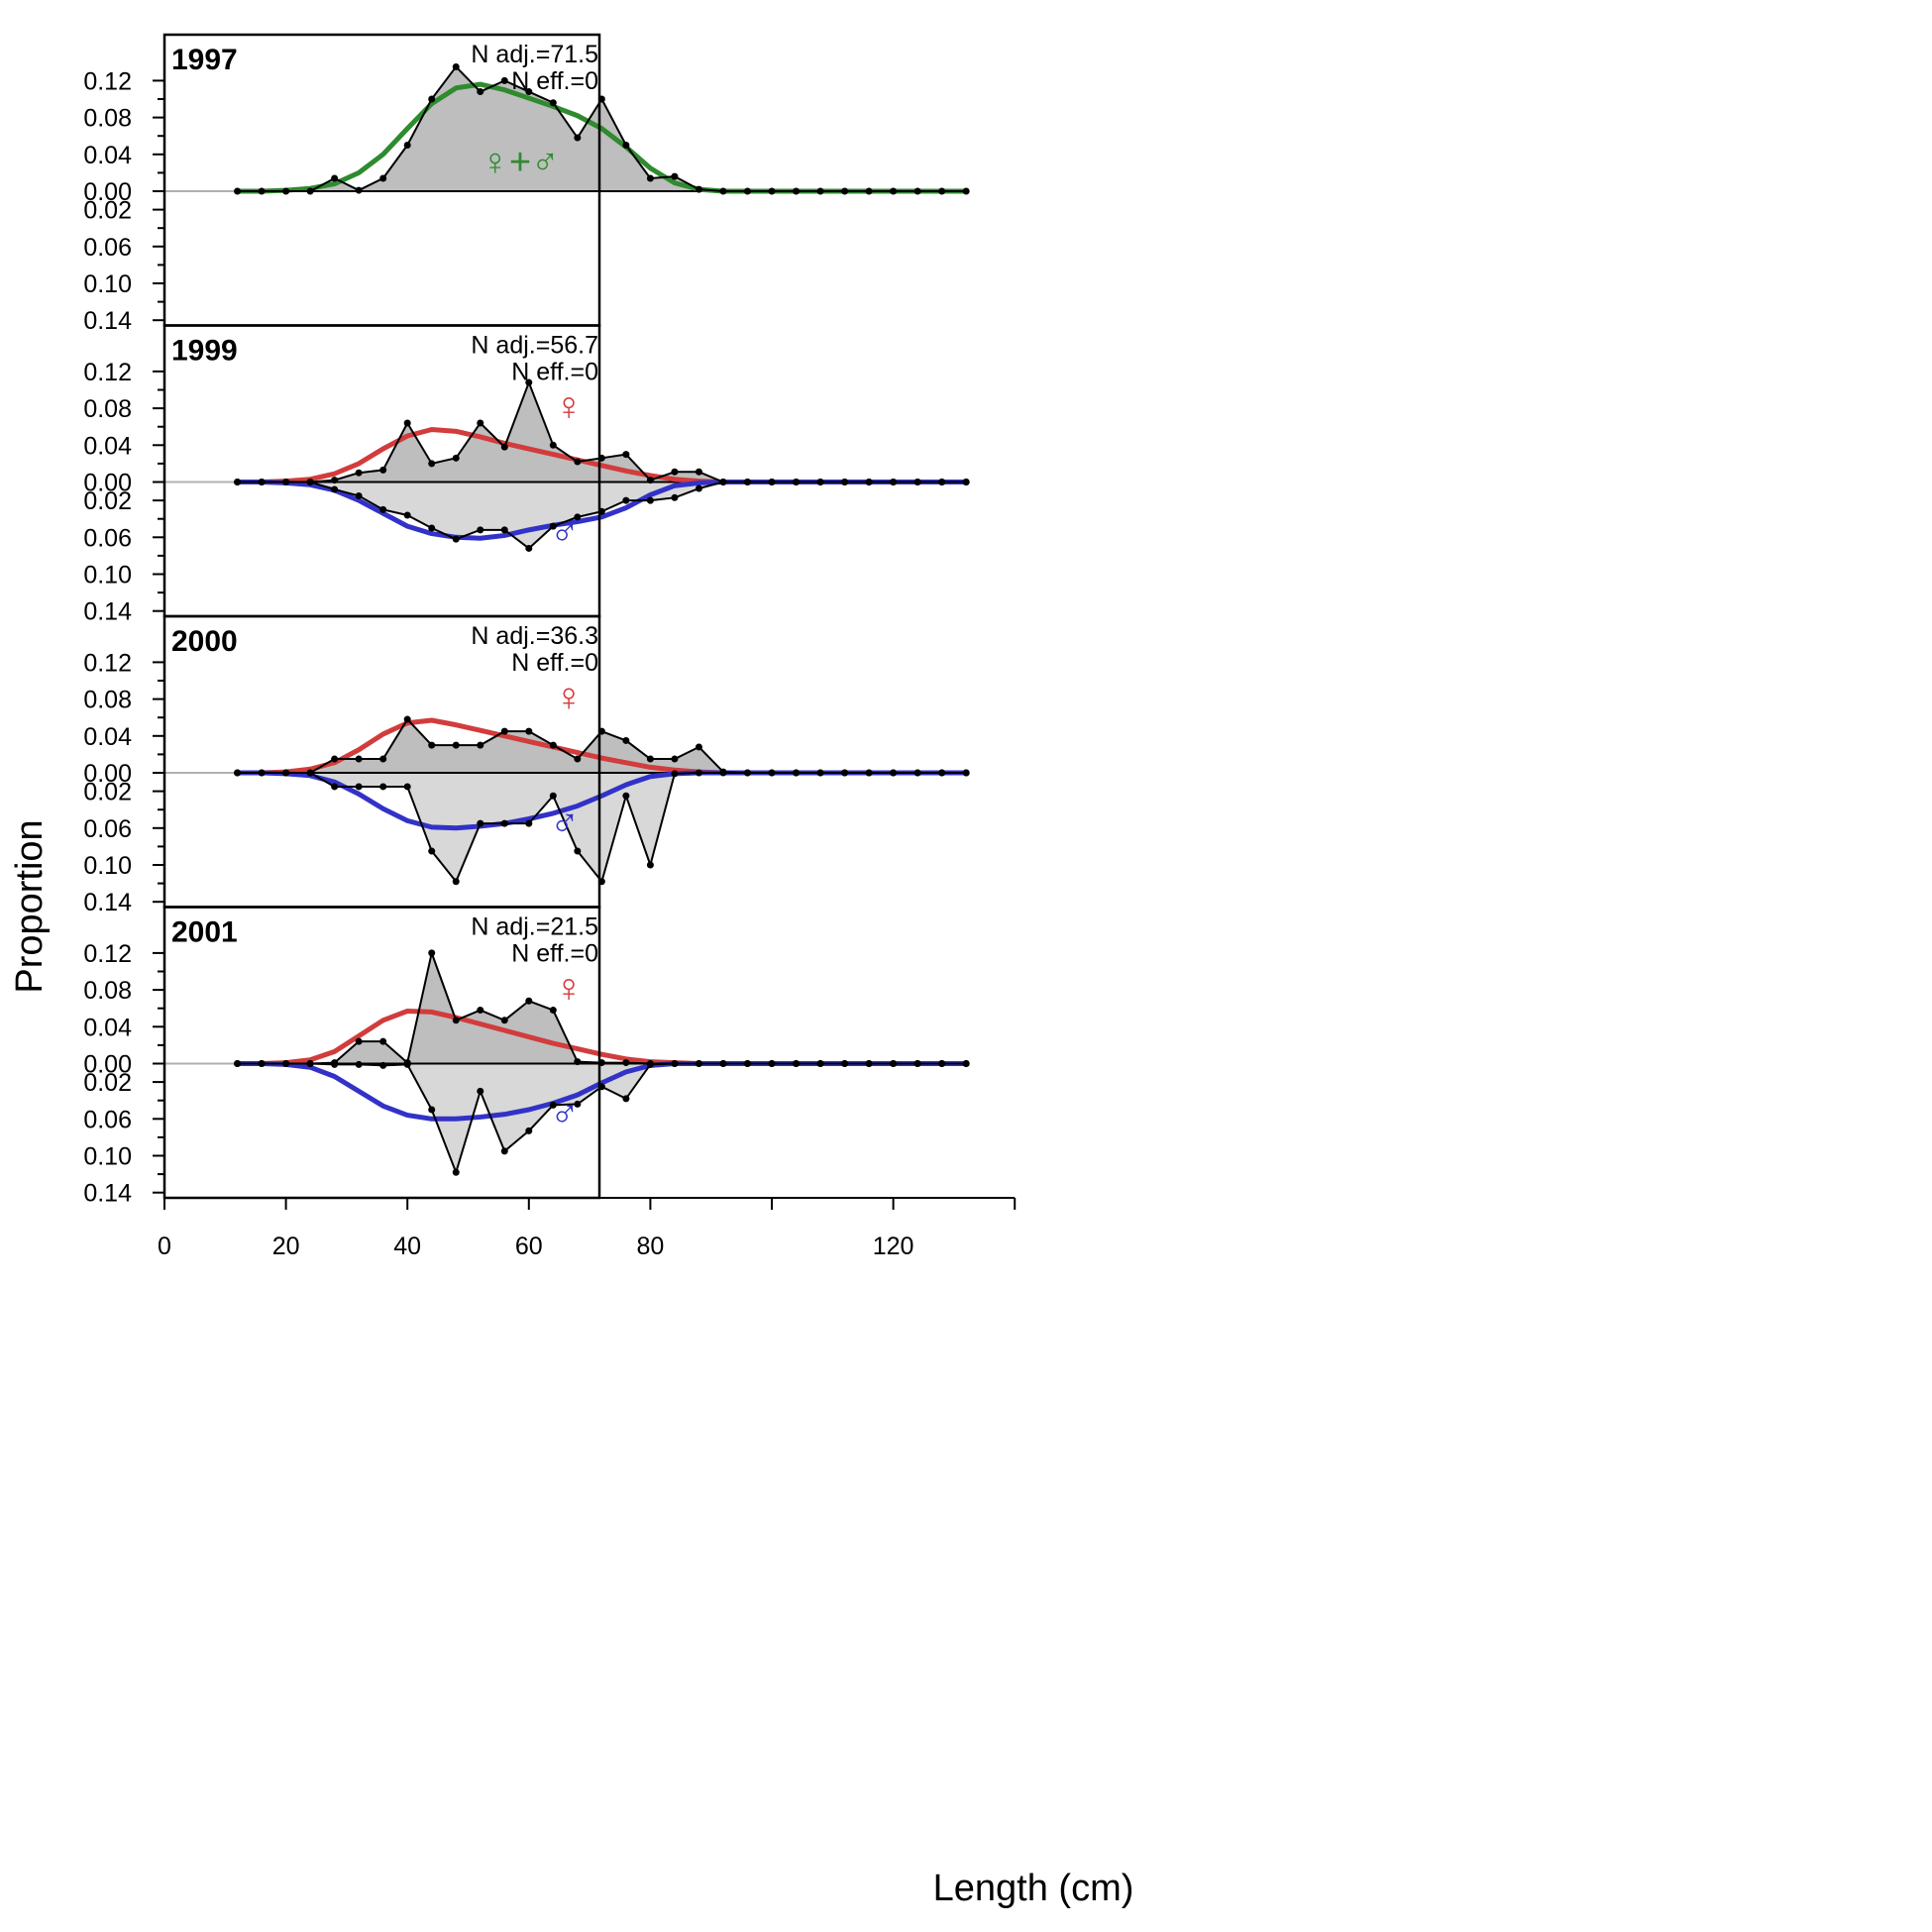  Describe the element at coordinates (587, 1229) in the screenshot. I see `x-axis: 0 20 40 60 80 120` at that location.